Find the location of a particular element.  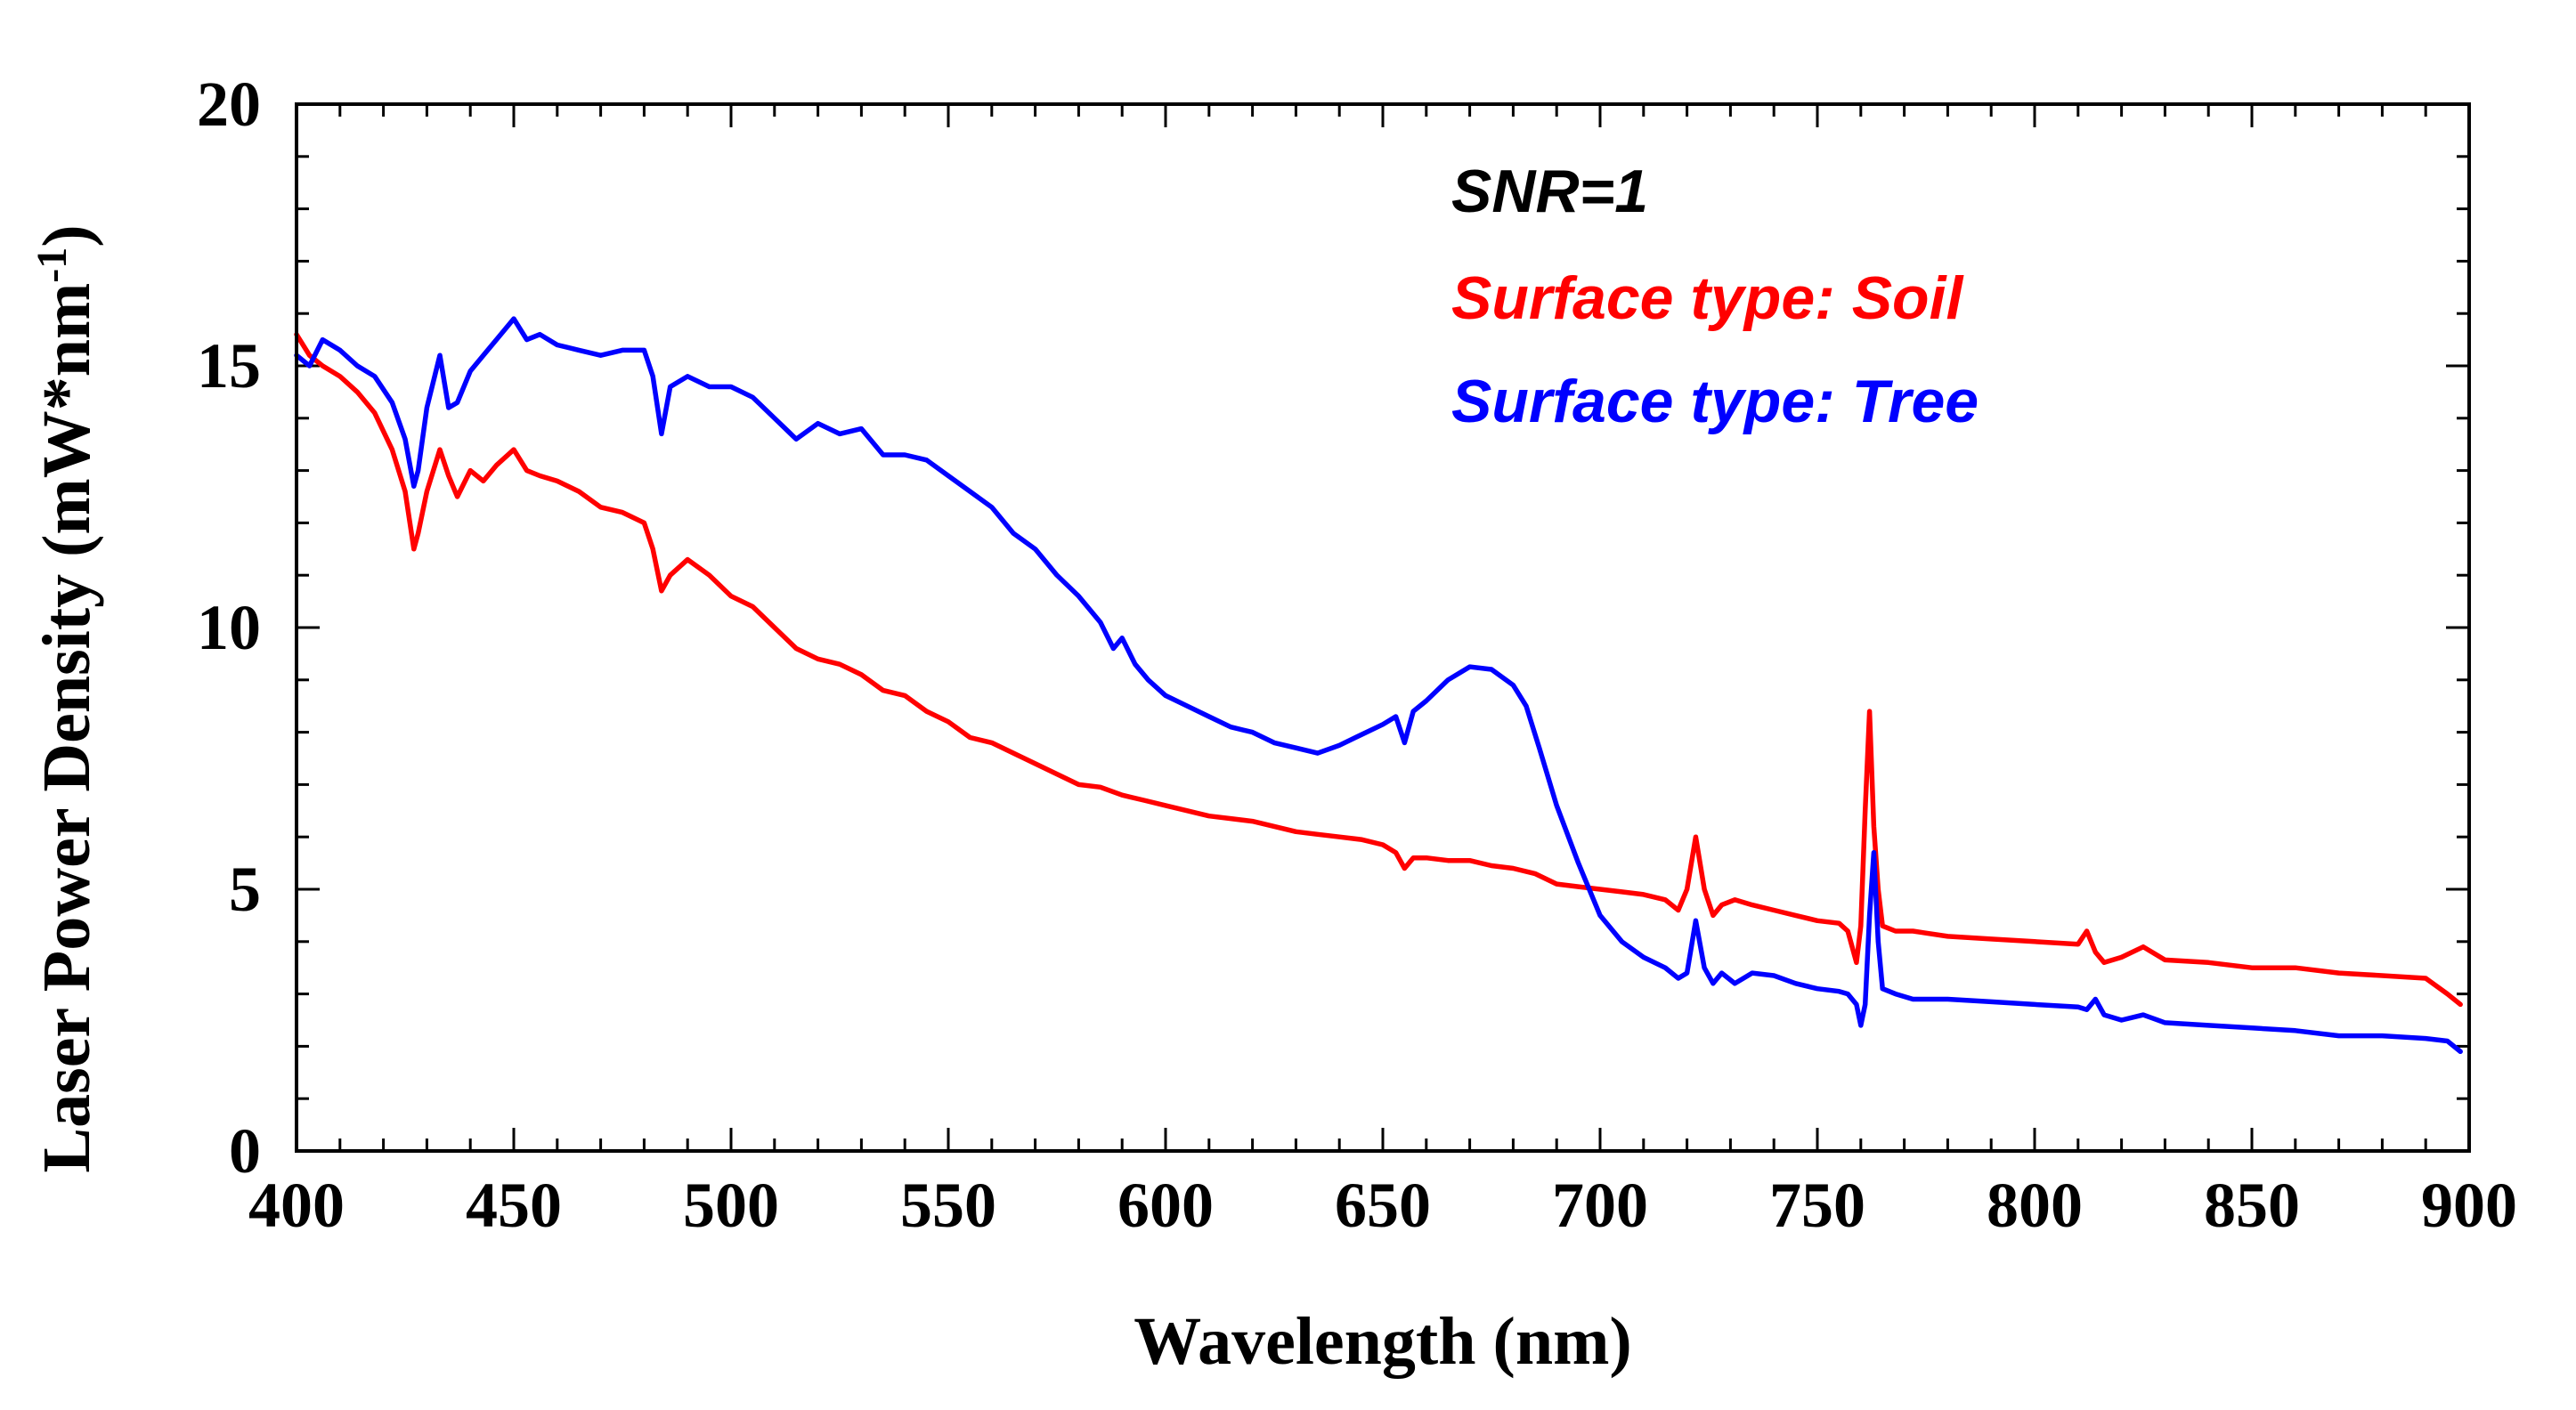

snr-annotation: SNR=1 is located at coordinates (1549, 191).